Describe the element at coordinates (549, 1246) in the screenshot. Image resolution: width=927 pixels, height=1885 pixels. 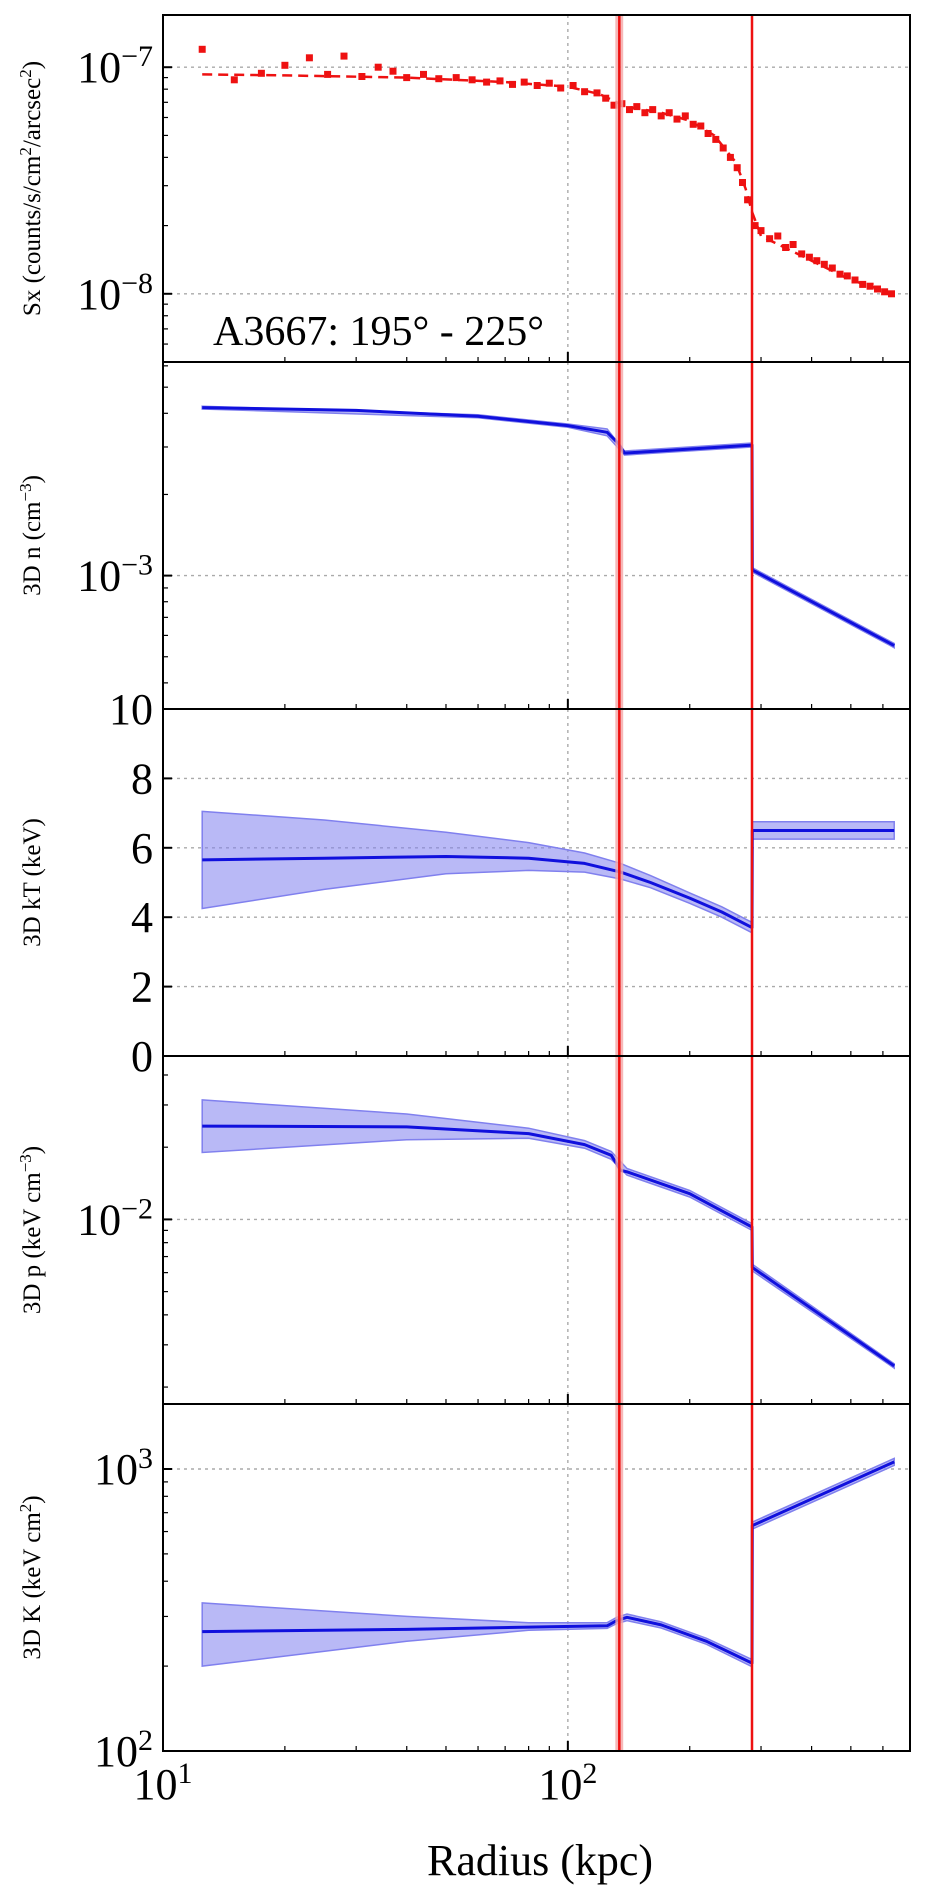
I see `model-line-pressure` at that location.